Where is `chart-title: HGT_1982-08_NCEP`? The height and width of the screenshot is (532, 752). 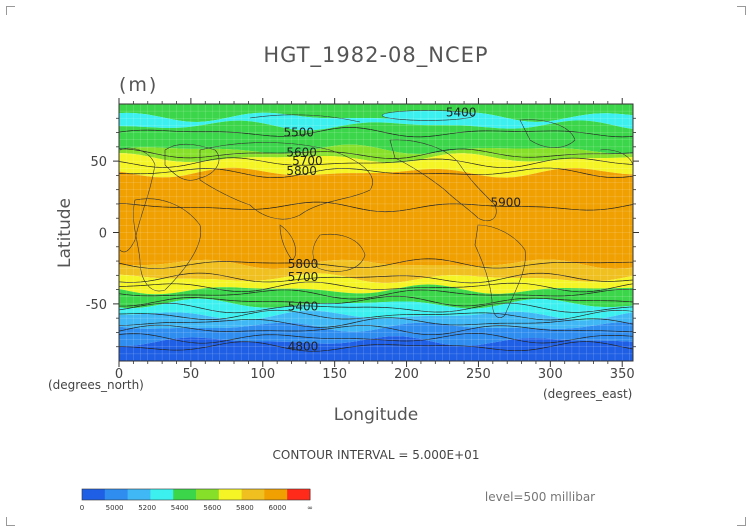
chart-title: HGT_1982-08_NCEP is located at coordinates (375, 55).